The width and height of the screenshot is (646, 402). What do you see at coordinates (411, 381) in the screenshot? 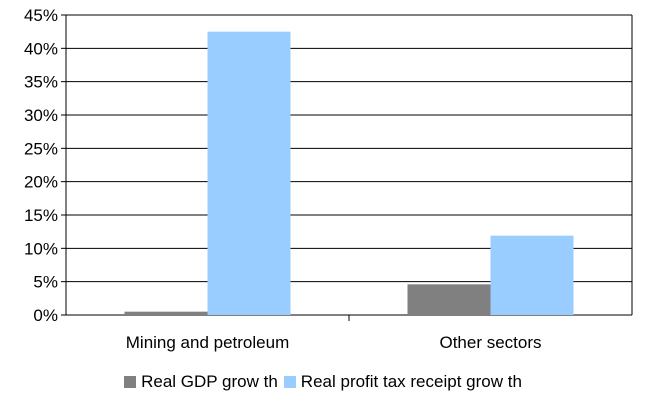
I see `legend-label-profit-tax: Real profit tax receipt grow th` at bounding box center [411, 381].